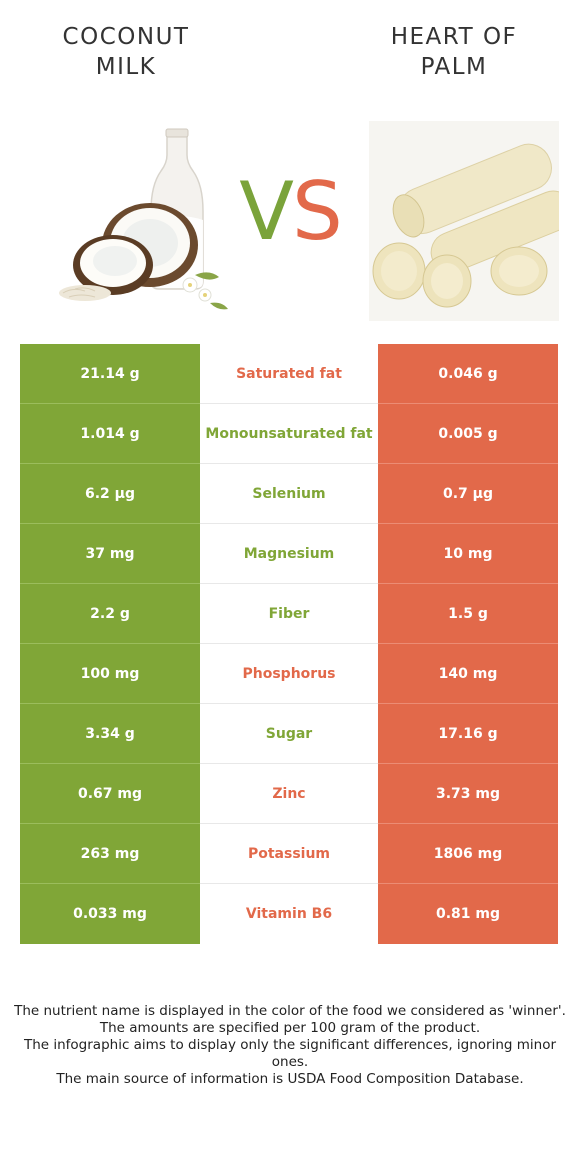 This screenshot has height=1174, width=580. I want to click on table-row: 2.2 g Fiber 1.5 g, so click(289, 614).